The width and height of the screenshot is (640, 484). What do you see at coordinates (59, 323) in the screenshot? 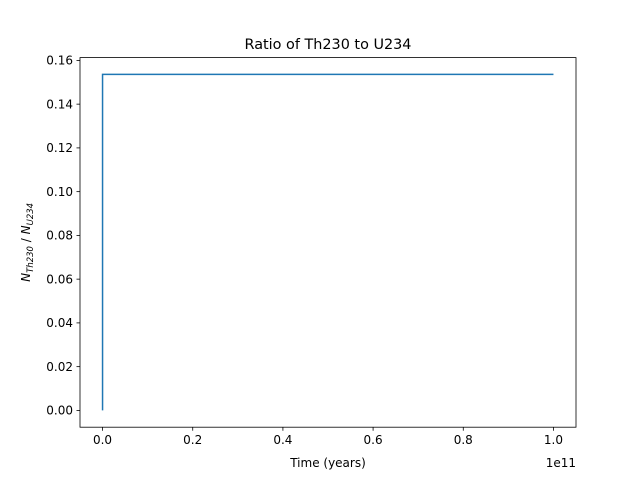
I see `y-tick-label: 0.04` at bounding box center [59, 323].